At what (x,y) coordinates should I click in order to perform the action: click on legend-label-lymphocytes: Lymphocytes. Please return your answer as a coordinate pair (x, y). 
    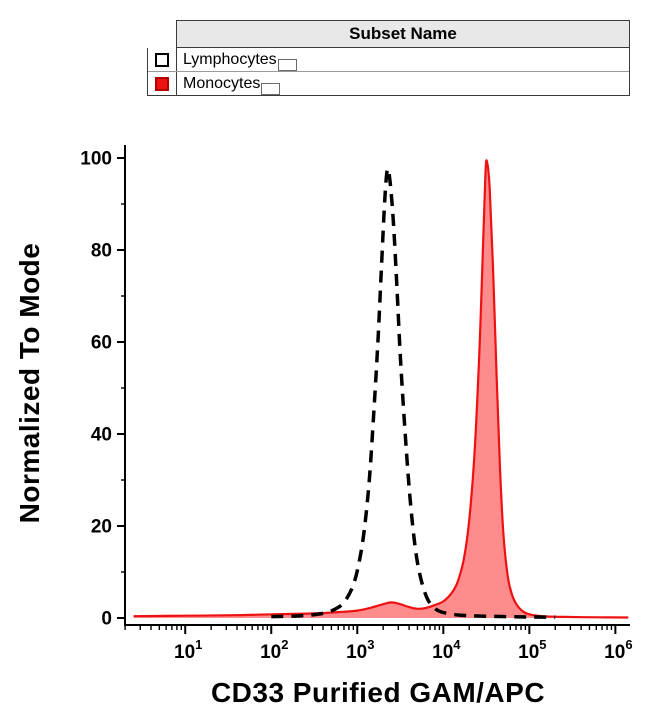
    Looking at the image, I should click on (230, 59).